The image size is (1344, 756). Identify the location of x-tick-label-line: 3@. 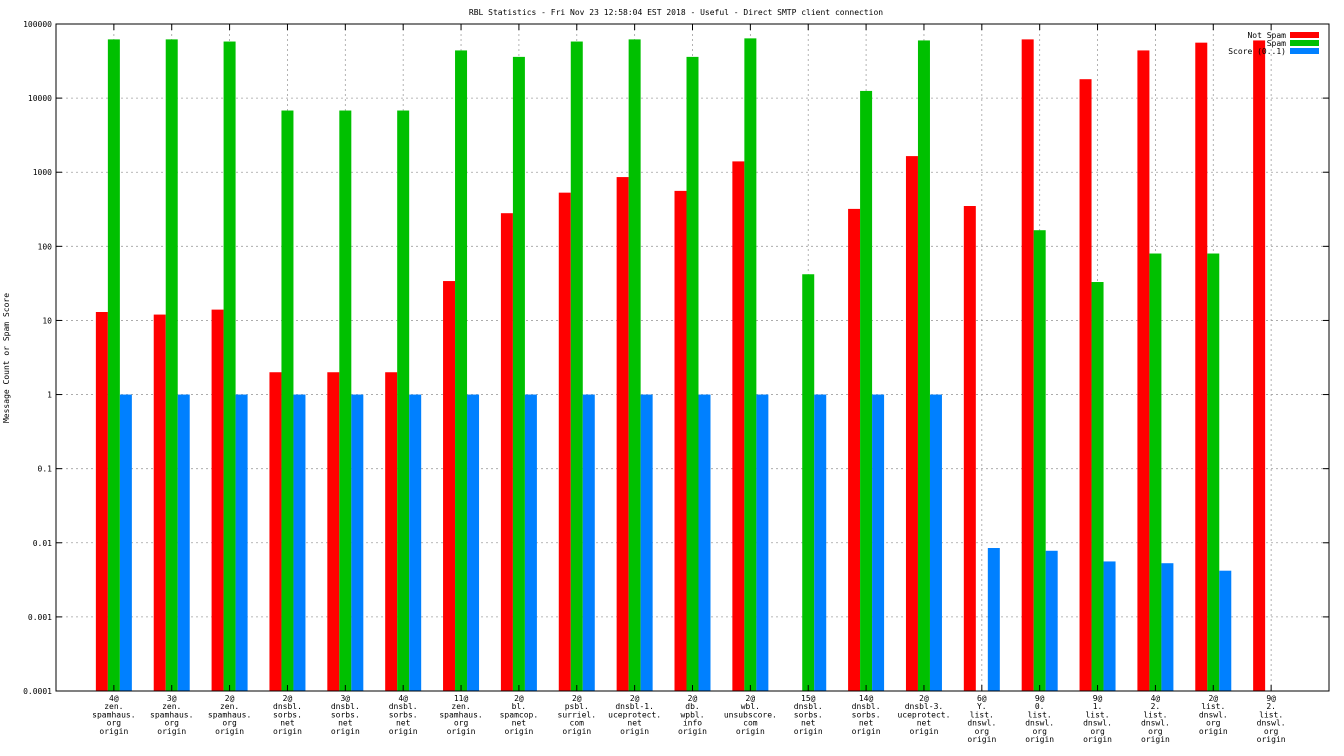
(345, 698).